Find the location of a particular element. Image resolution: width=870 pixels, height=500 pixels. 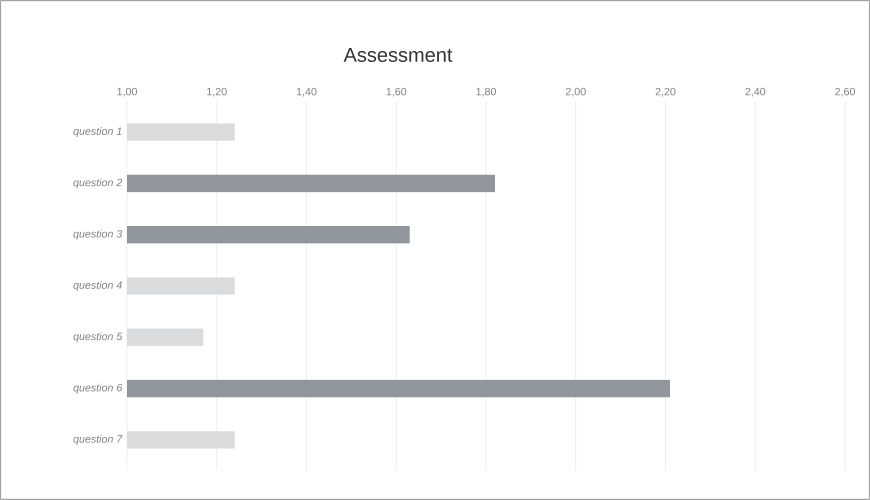

chart-title: Assessment is located at coordinates (398, 55).